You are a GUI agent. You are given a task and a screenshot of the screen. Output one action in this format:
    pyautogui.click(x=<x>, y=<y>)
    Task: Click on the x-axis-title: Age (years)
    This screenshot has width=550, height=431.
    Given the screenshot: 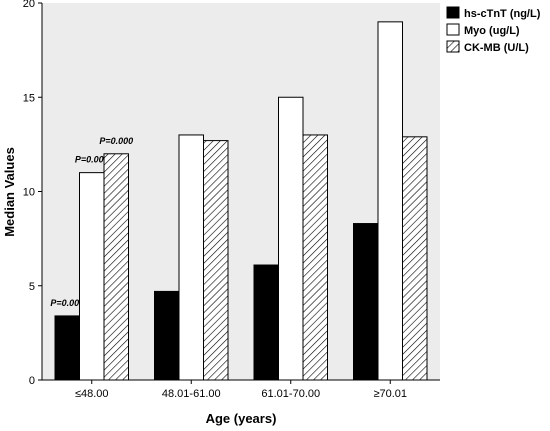 What is the action you would take?
    pyautogui.click(x=241, y=418)
    